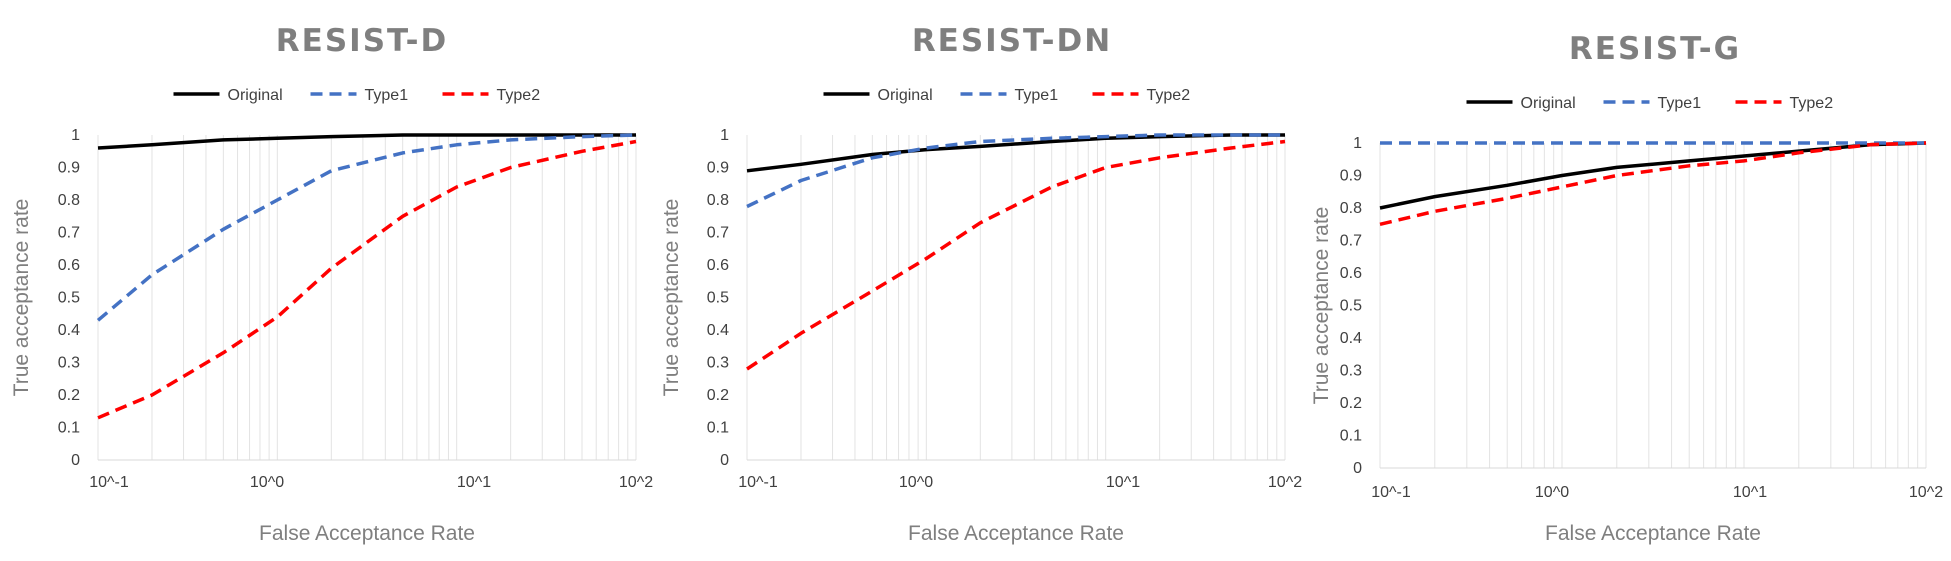 The width and height of the screenshot is (1951, 561). Describe the element at coordinates (362, 41) in the screenshot. I see `chart-title: RESIST-D` at that location.